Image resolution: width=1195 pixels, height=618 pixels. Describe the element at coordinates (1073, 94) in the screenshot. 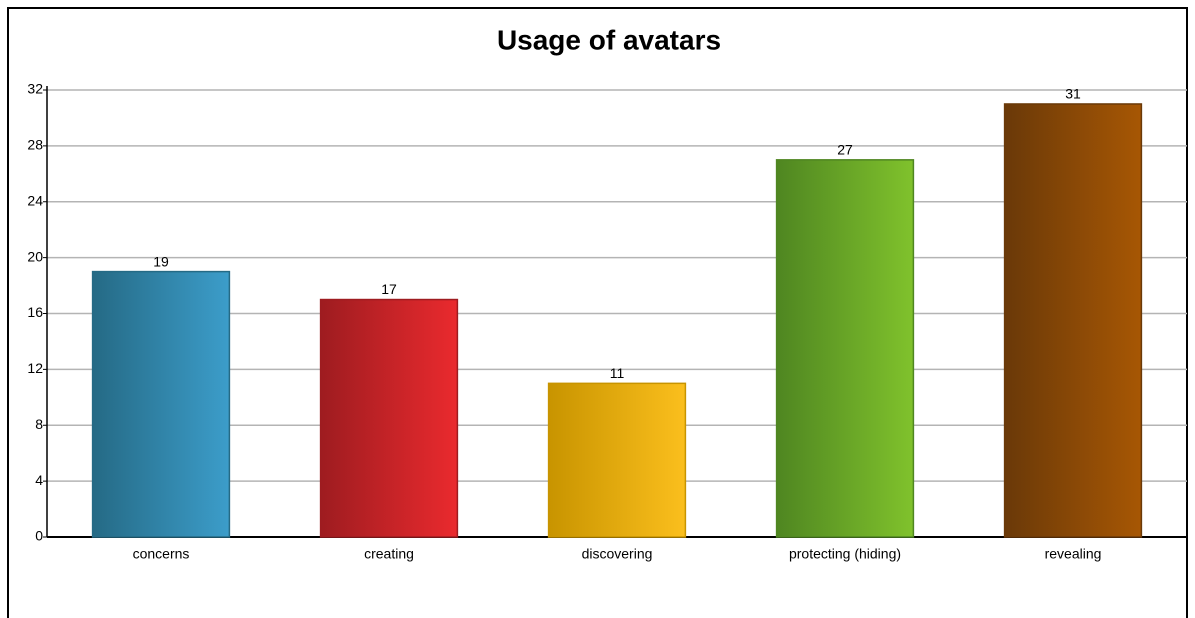

I see `value-label: 31` at that location.